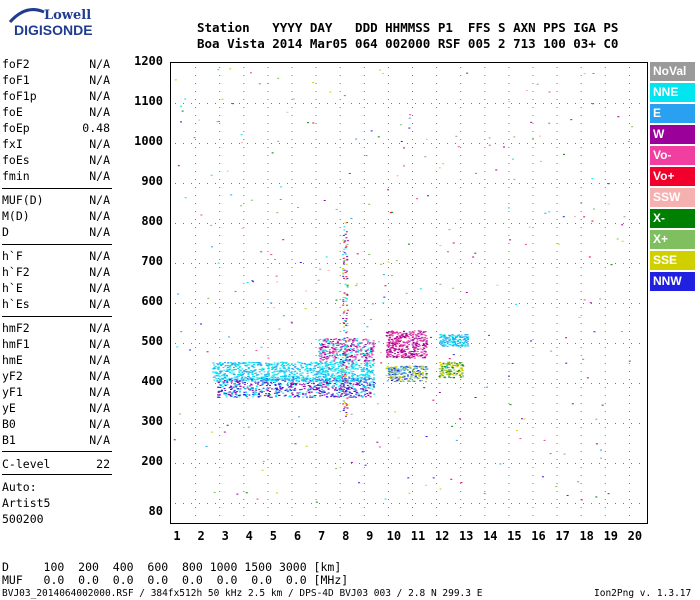 Image resolution: width=700 pixels, height=600 pixels. What do you see at coordinates (56, 408) in the screenshot?
I see `param-row: yE N/A` at bounding box center [56, 408].